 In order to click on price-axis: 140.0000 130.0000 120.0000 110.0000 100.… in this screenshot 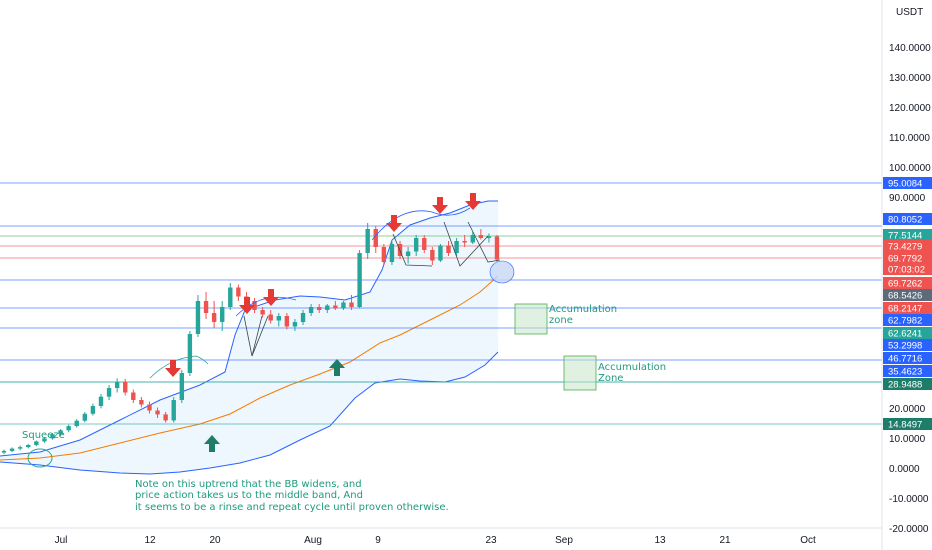, I will do `click(910, 289)`.